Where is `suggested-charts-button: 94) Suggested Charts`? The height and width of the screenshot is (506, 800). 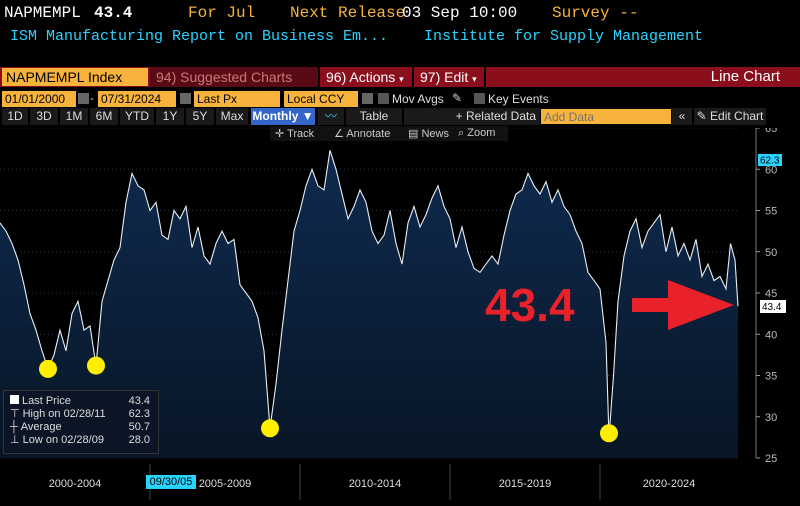
suggested-charts-button: 94) Suggested Charts is located at coordinates (234, 77).